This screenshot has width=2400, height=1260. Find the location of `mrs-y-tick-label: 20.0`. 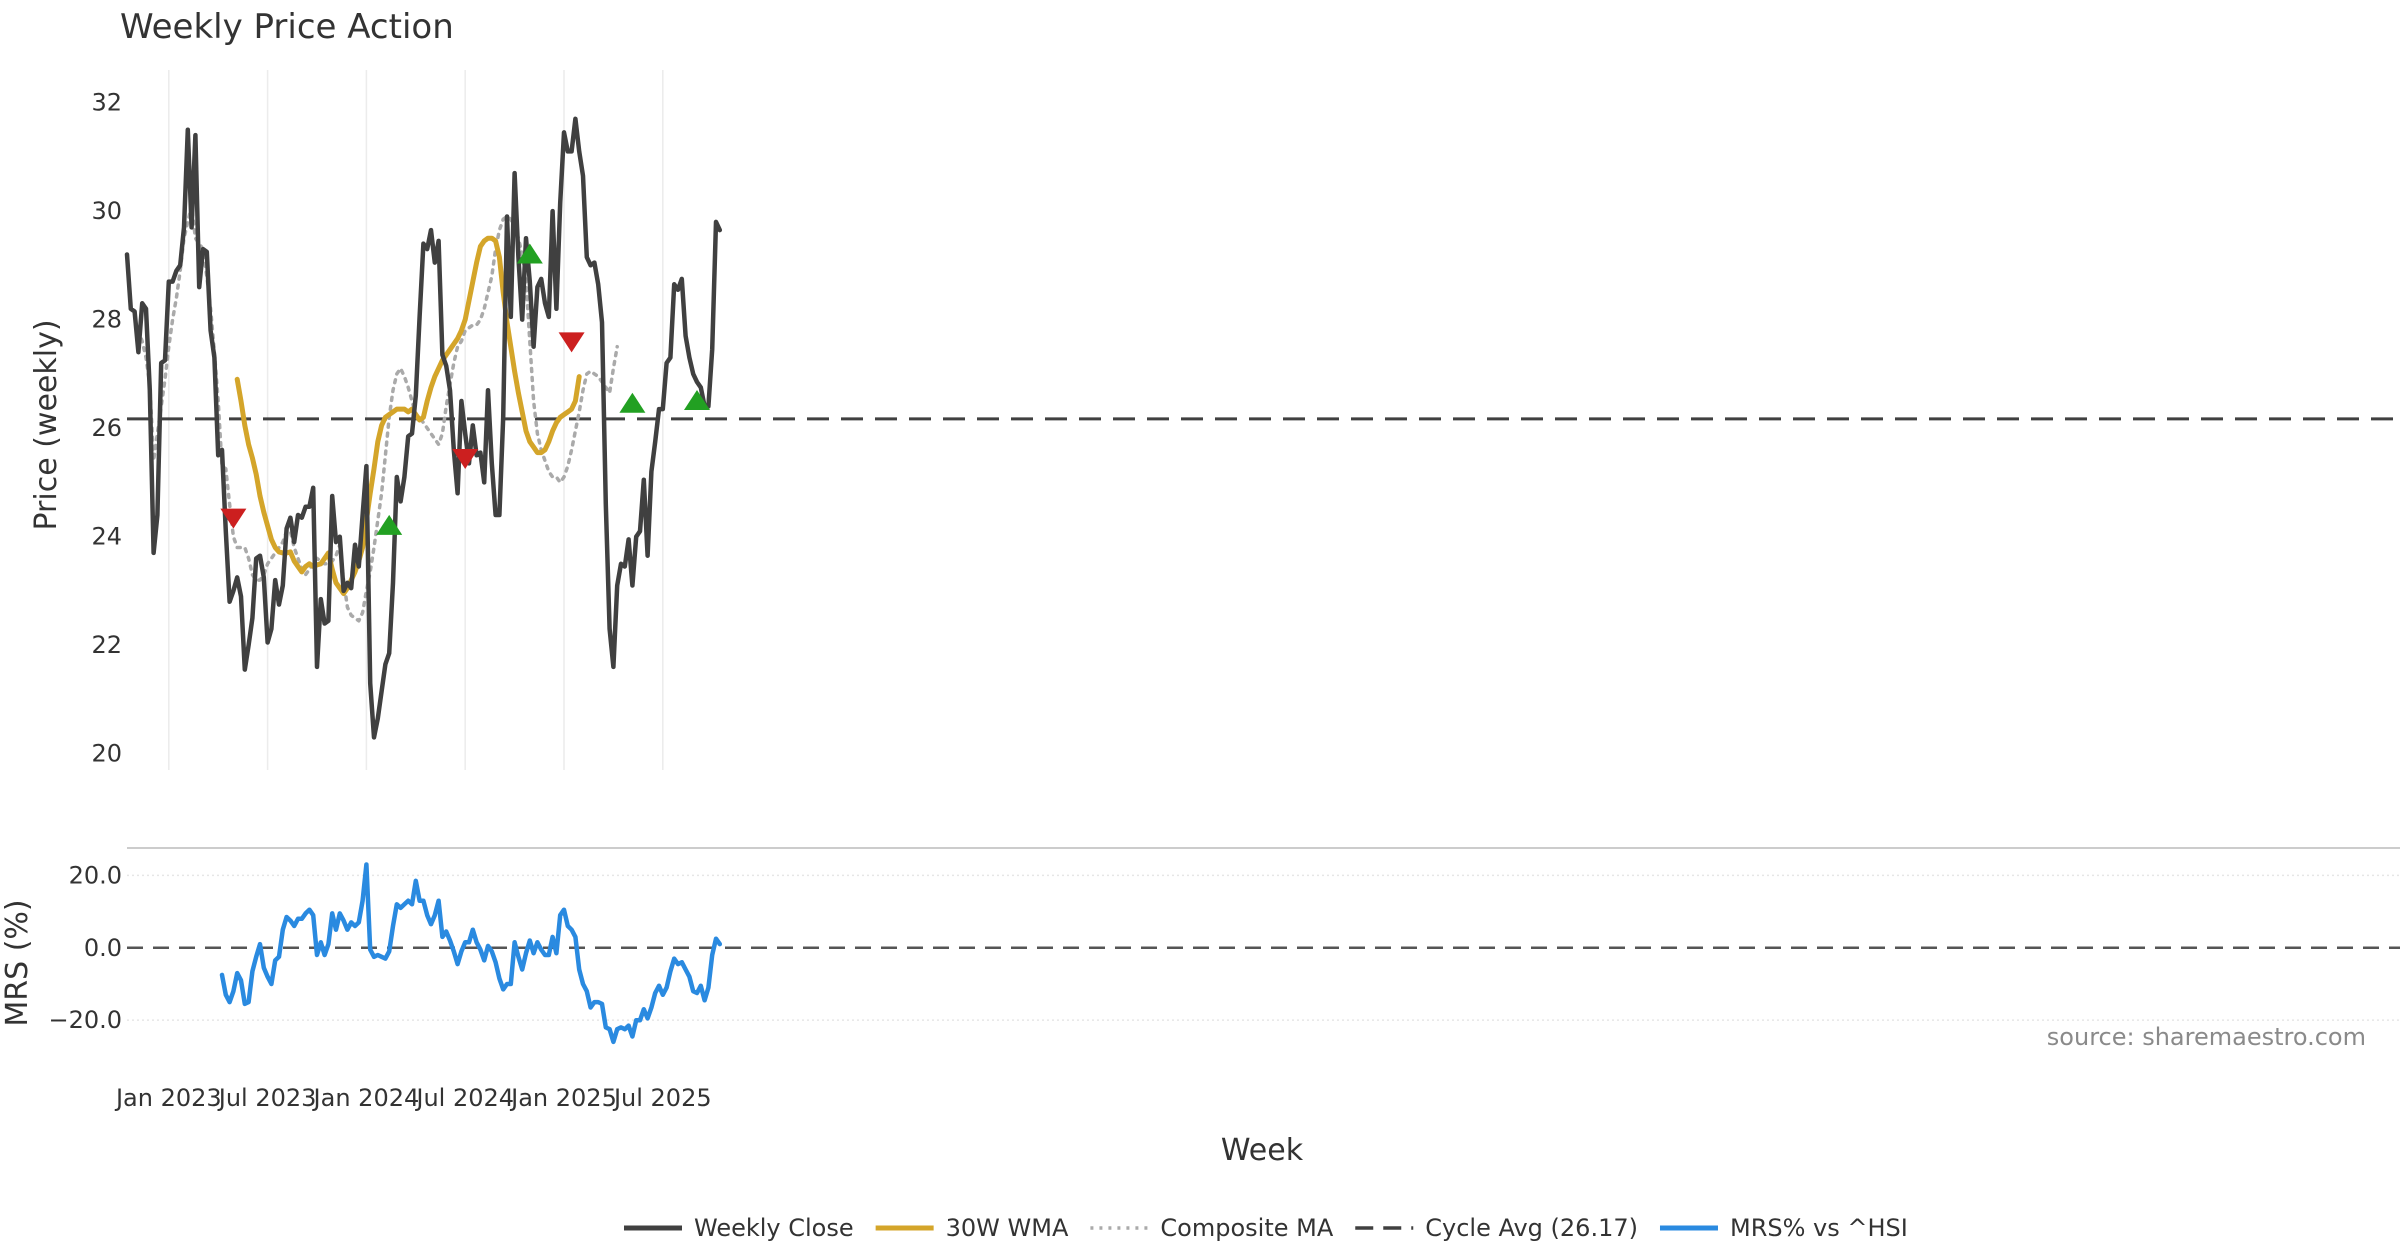

mrs-y-tick-label: 20.0 is located at coordinates (95, 875).